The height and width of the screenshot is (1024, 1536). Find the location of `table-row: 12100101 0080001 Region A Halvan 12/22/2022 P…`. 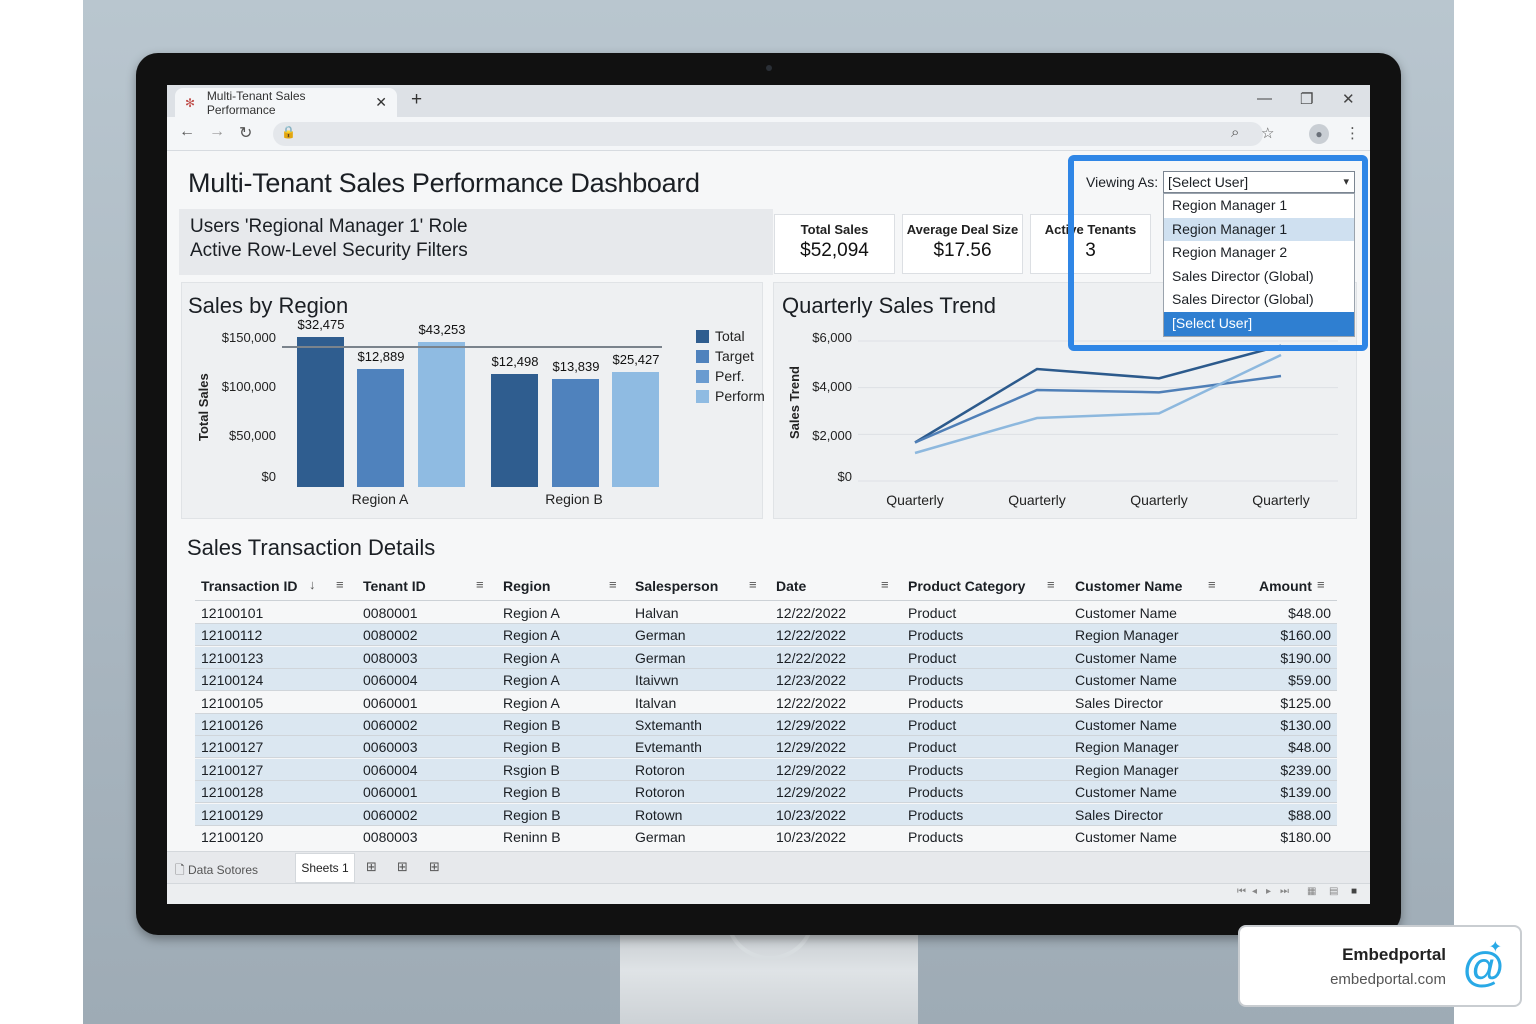

table-row: 12100101 0080001 Region A Halvan 12/22/2022 P… is located at coordinates (766, 613).